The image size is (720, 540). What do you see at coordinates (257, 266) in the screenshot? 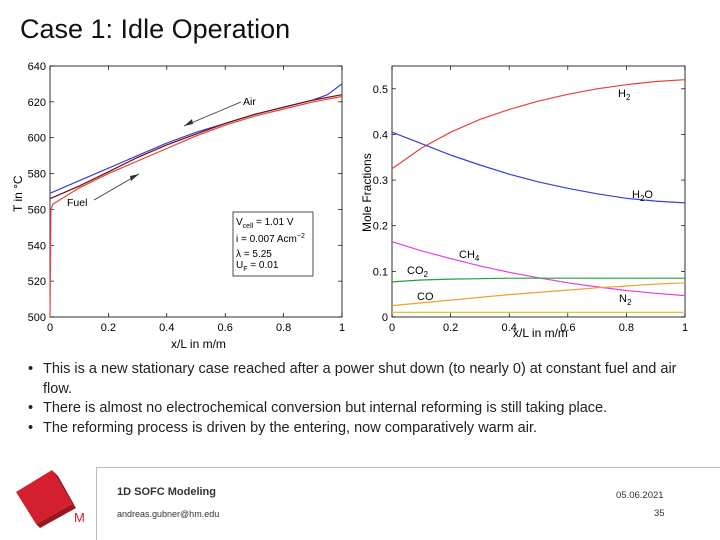
I see `param-uf: UF = 0.01` at bounding box center [257, 266].